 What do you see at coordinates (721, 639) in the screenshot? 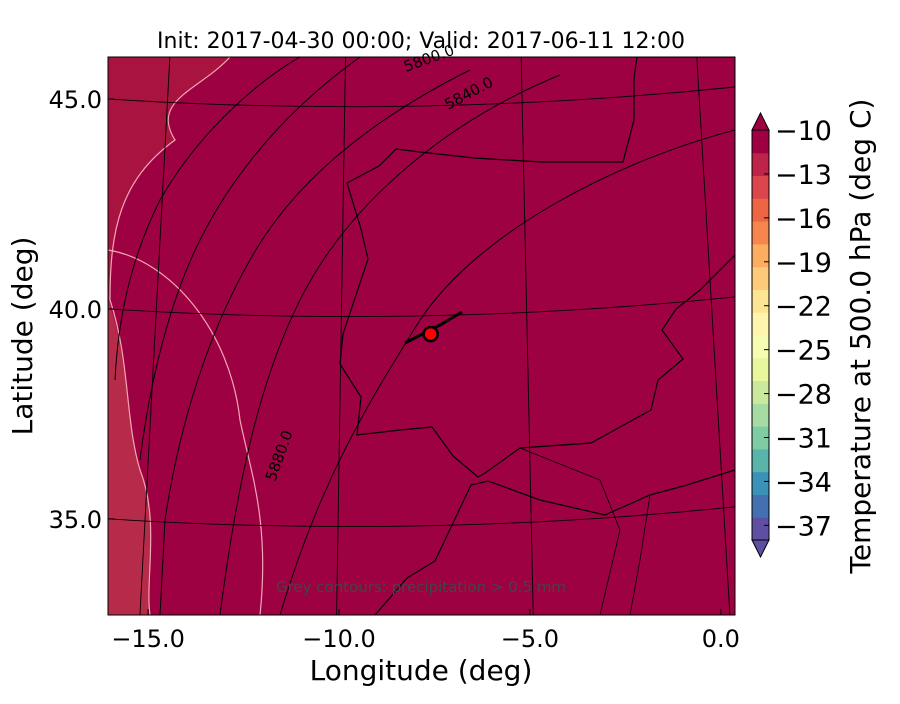
I see `x-tick-label: 0.0` at bounding box center [721, 639].